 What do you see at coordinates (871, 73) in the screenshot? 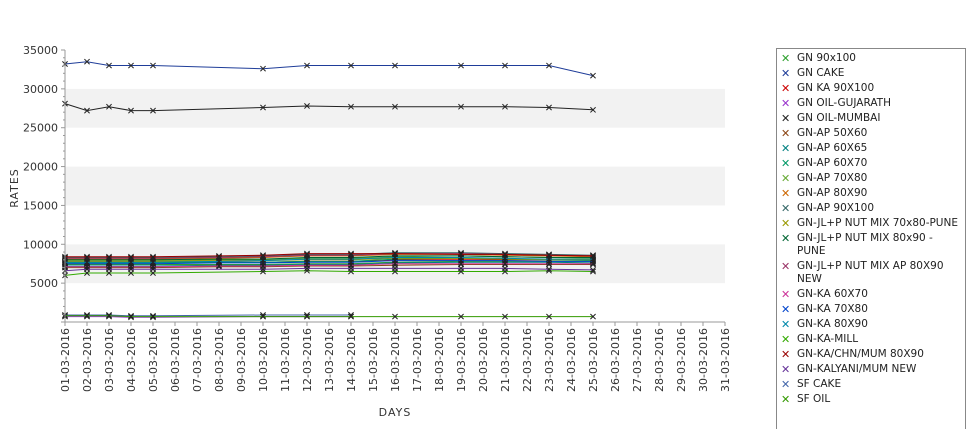
I see `legend-entry: ✕ GN CAKE` at bounding box center [871, 73].